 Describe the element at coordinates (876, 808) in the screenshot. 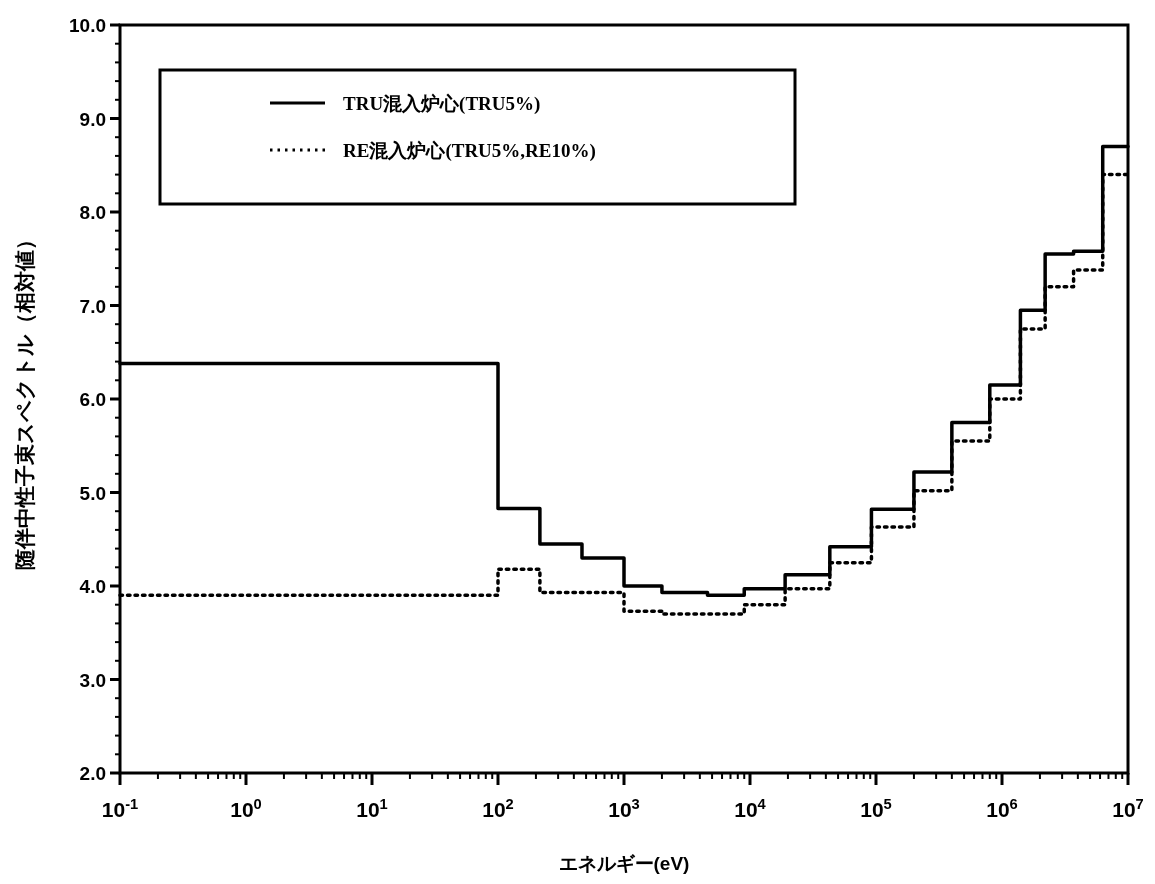

I see `x-tick-label: 10$^{5}$` at that location.